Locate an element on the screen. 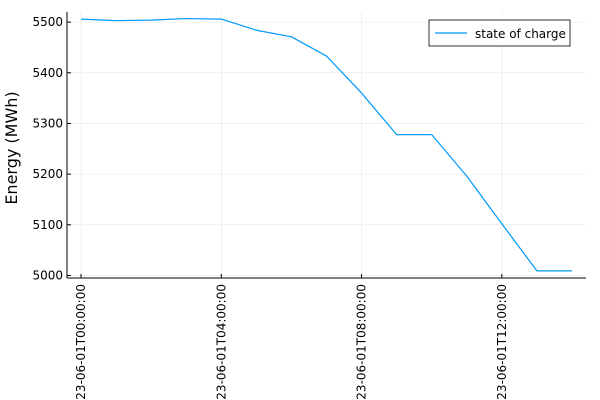  y-tick-label: 5000 is located at coordinates (47, 275).